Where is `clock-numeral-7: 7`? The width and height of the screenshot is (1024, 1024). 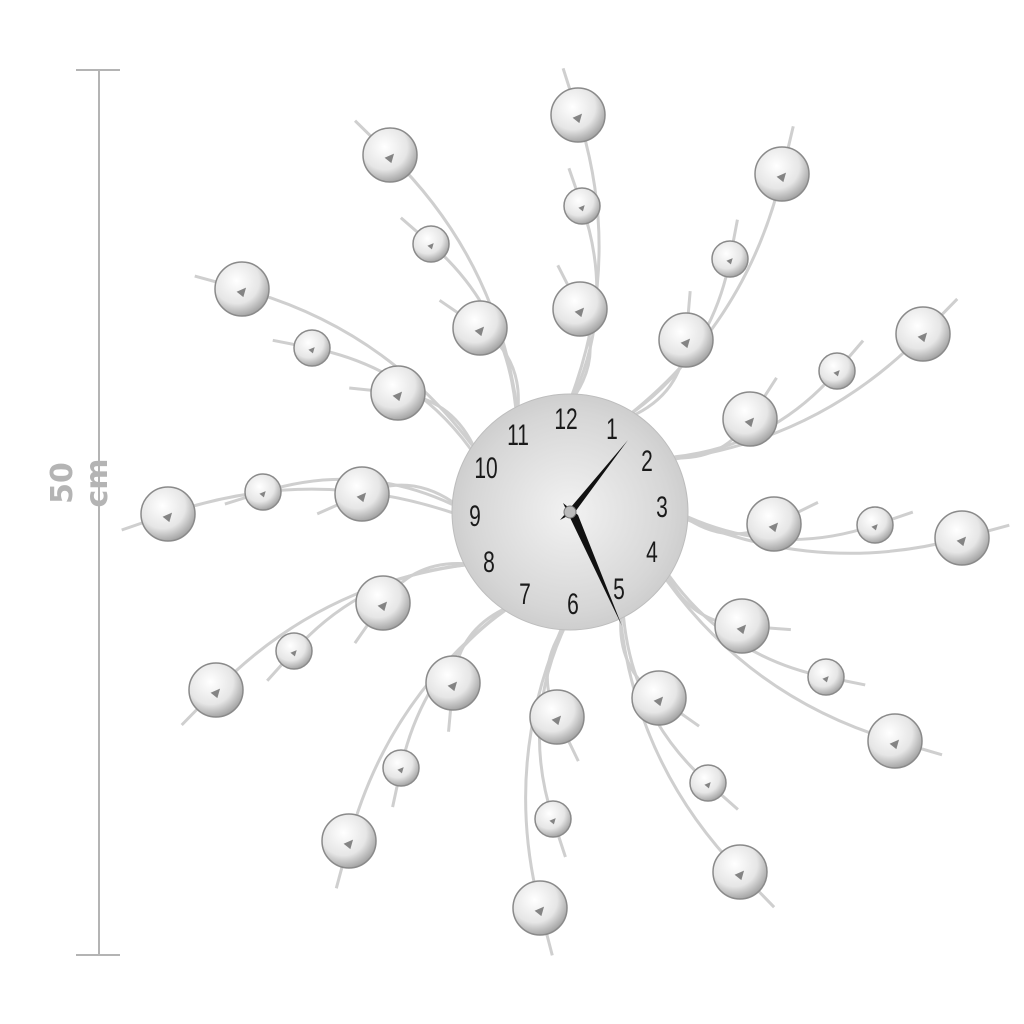 clock-numeral-7: 7 is located at coordinates (525, 594).